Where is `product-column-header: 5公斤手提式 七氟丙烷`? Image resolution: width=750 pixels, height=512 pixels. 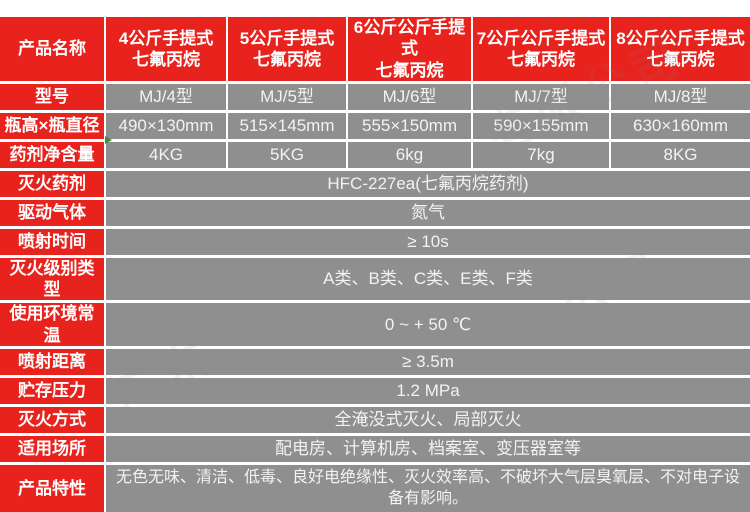
product-column-header: 5公斤手提式 七氟丙烷 is located at coordinates (286, 50).